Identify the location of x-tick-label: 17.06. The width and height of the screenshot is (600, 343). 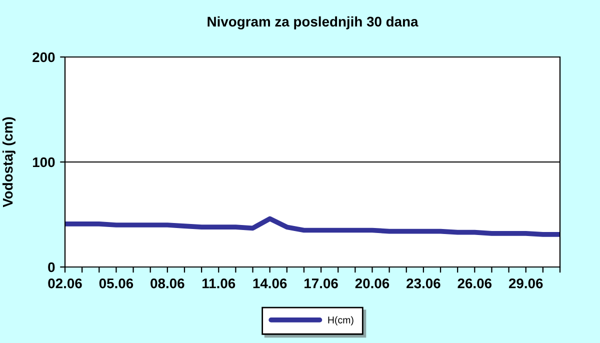
(321, 283).